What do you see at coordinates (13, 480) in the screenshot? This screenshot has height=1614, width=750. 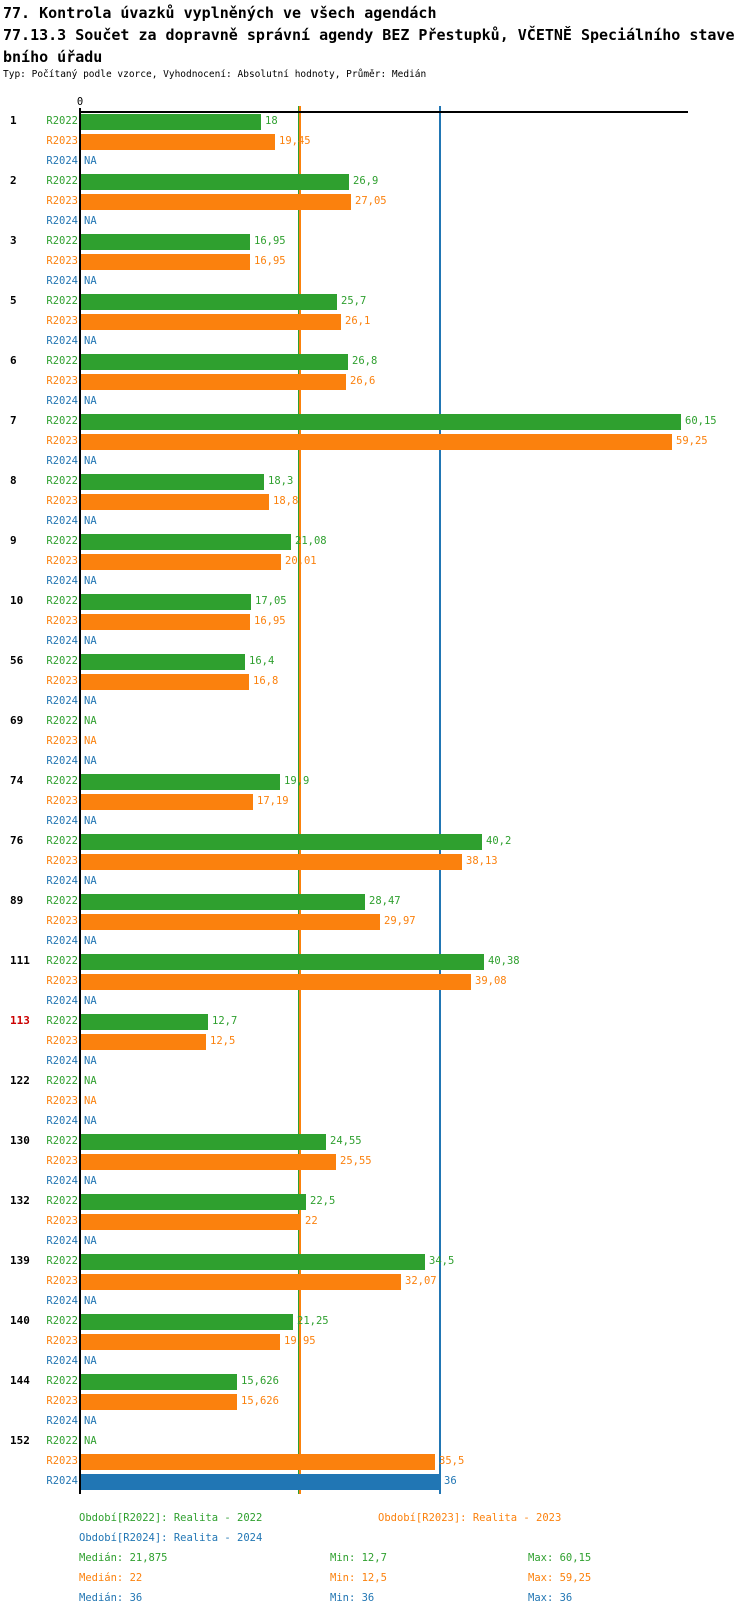 I see `group-label: 8` at bounding box center [13, 480].